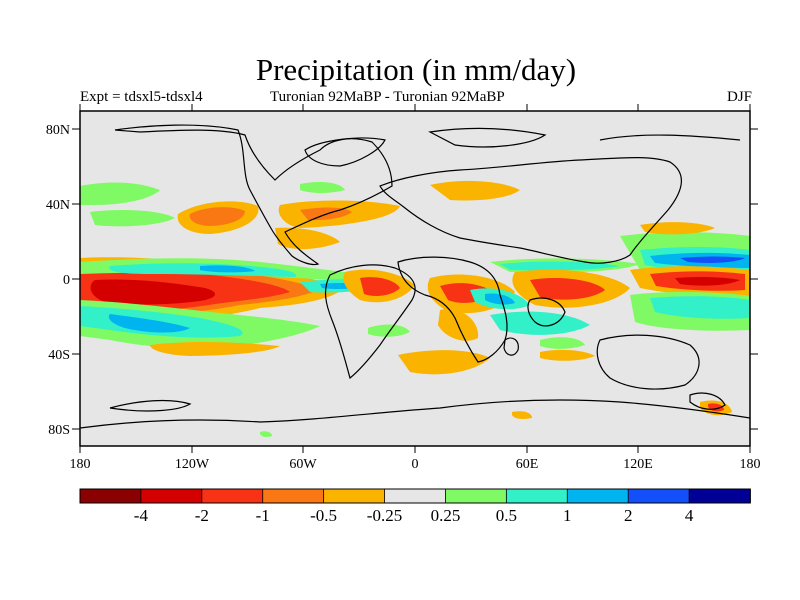  I want to click on wet-field-north-pacific, so click(227, 269).